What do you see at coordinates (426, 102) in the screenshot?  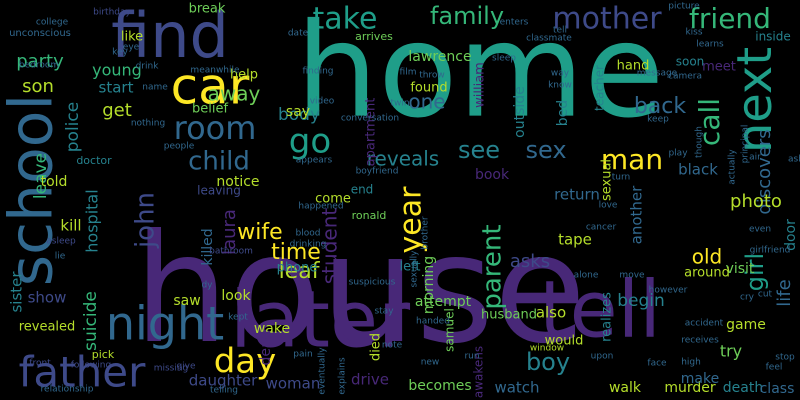 I see `word-one: one` at bounding box center [426, 102].